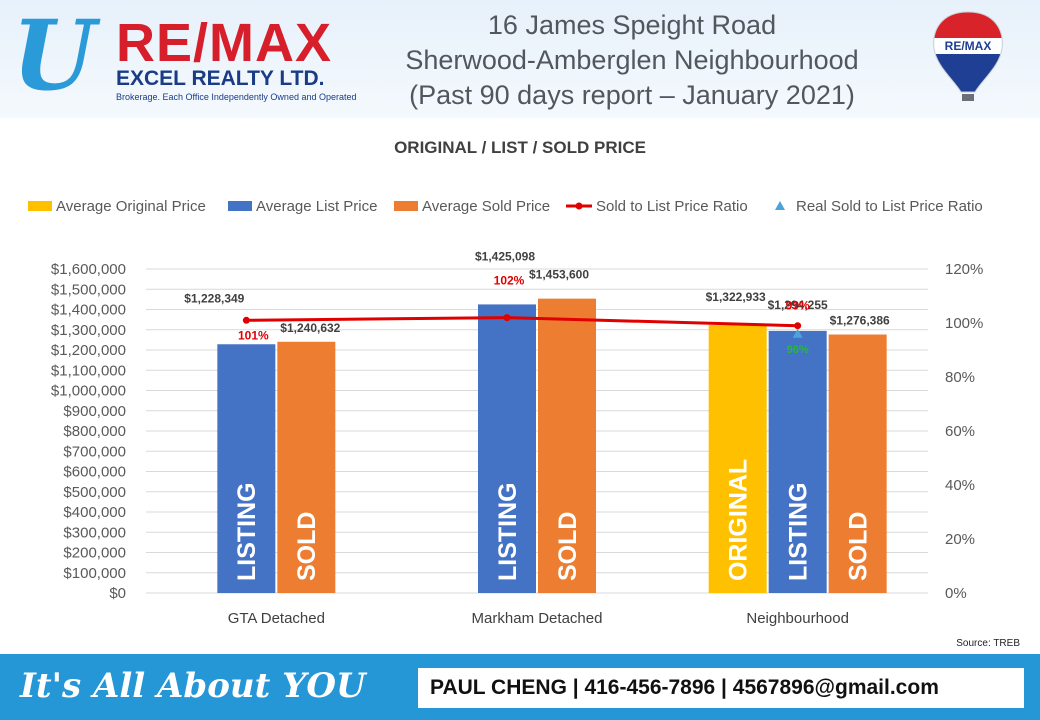  I want to click on y-tick-label: $200,000, so click(94, 553).